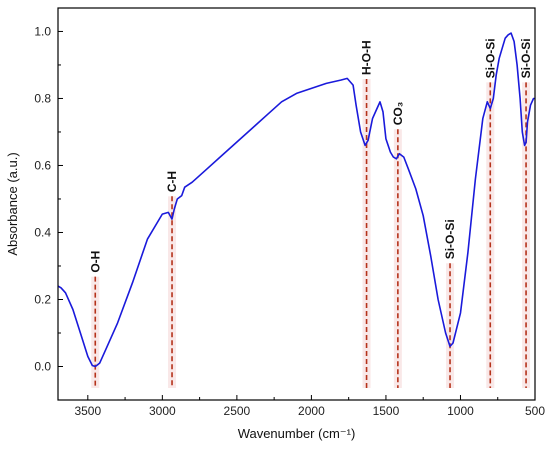  I want to click on x-tick-label: 1000, so click(460, 411).